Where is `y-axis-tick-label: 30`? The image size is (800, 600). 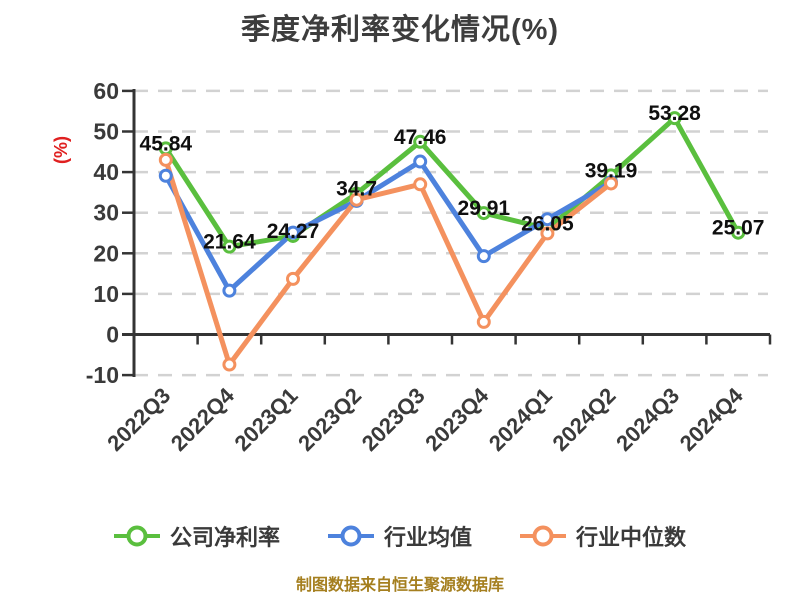 y-axis-tick-label: 30 is located at coordinates (106, 213).